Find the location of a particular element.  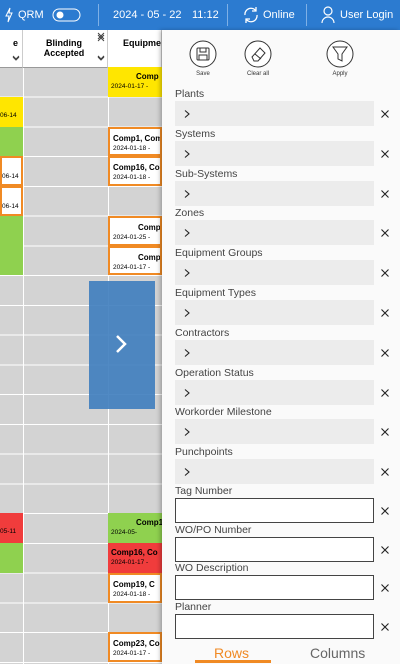

status: Online is located at coordinates (279, 15).